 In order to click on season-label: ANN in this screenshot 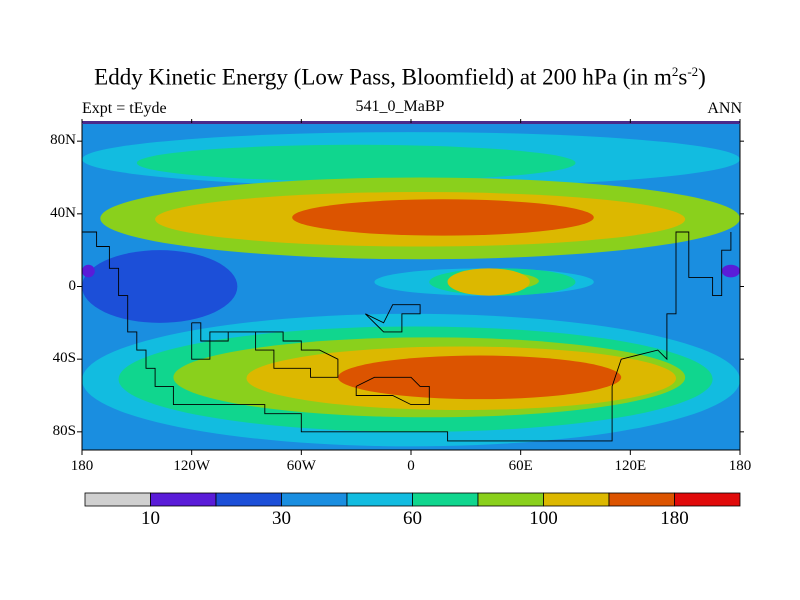, I will do `click(724, 108)`.